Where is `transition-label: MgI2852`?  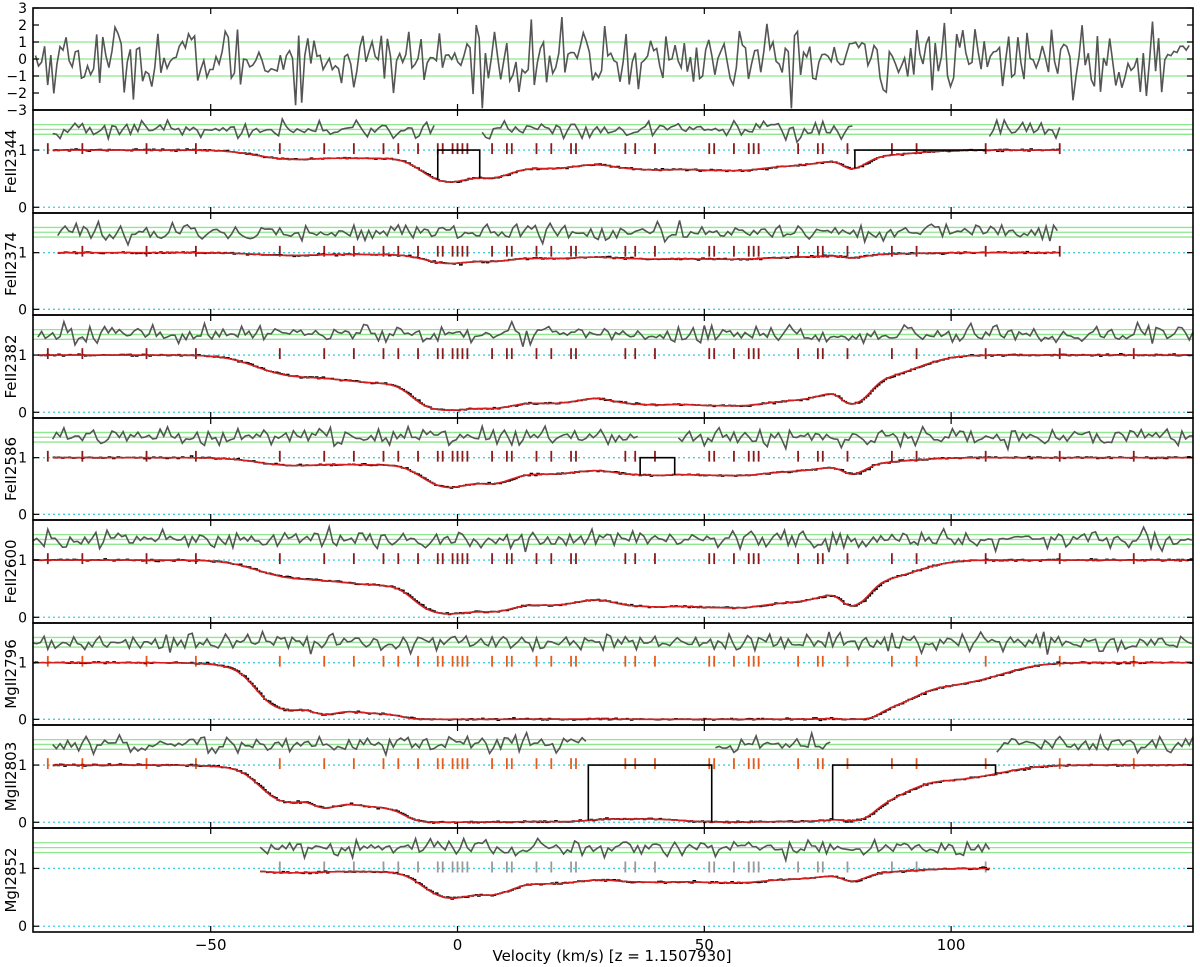 transition-label: MgI2852 is located at coordinates (11, 879).